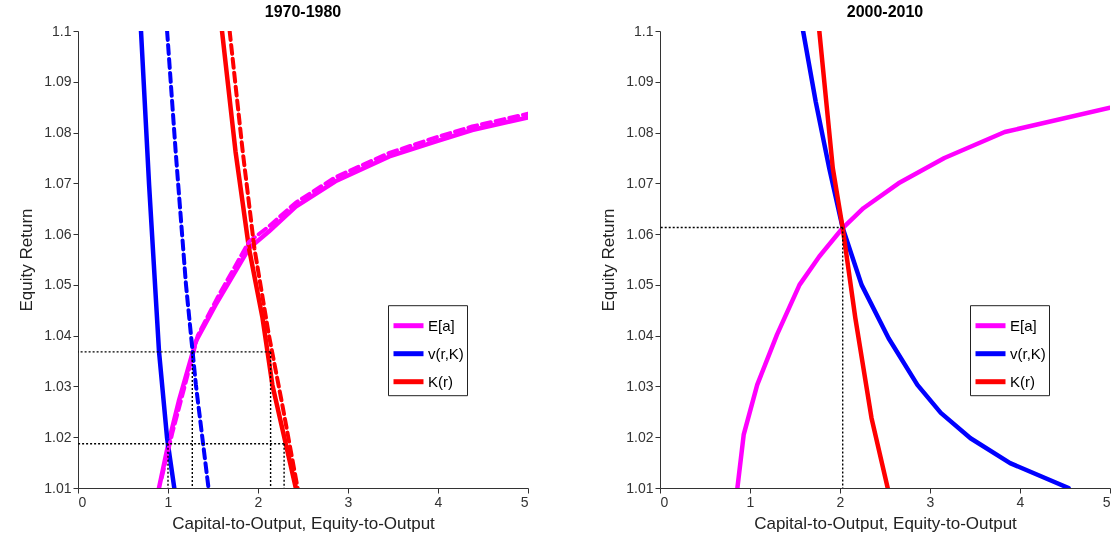  What do you see at coordinates (885, 11) in the screenshot?
I see `chart-title: 2000-2010` at bounding box center [885, 11].